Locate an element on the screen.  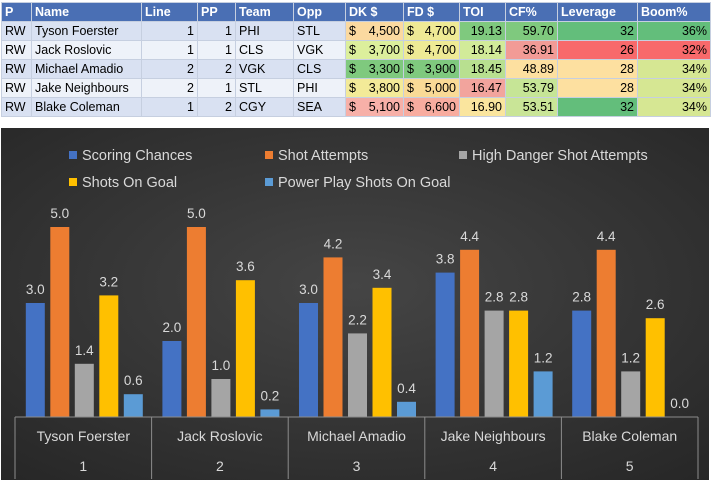
cell-cf-pct: 36.91 is located at coordinates (531, 50).